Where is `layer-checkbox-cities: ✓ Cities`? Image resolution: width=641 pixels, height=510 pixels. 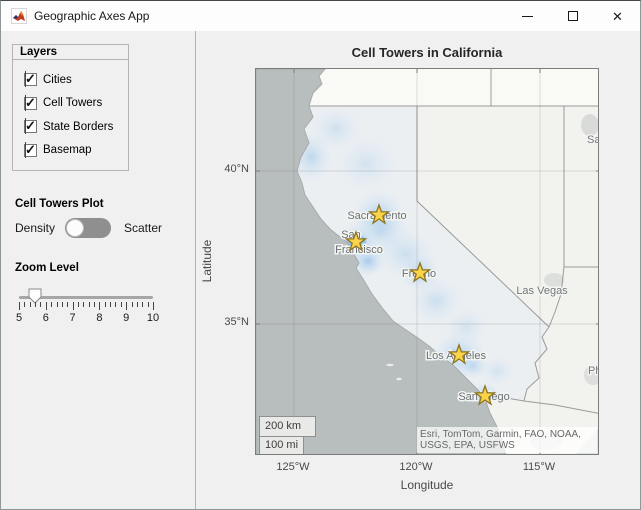 layer-checkbox-cities: ✓ Cities is located at coordinates (70, 80).